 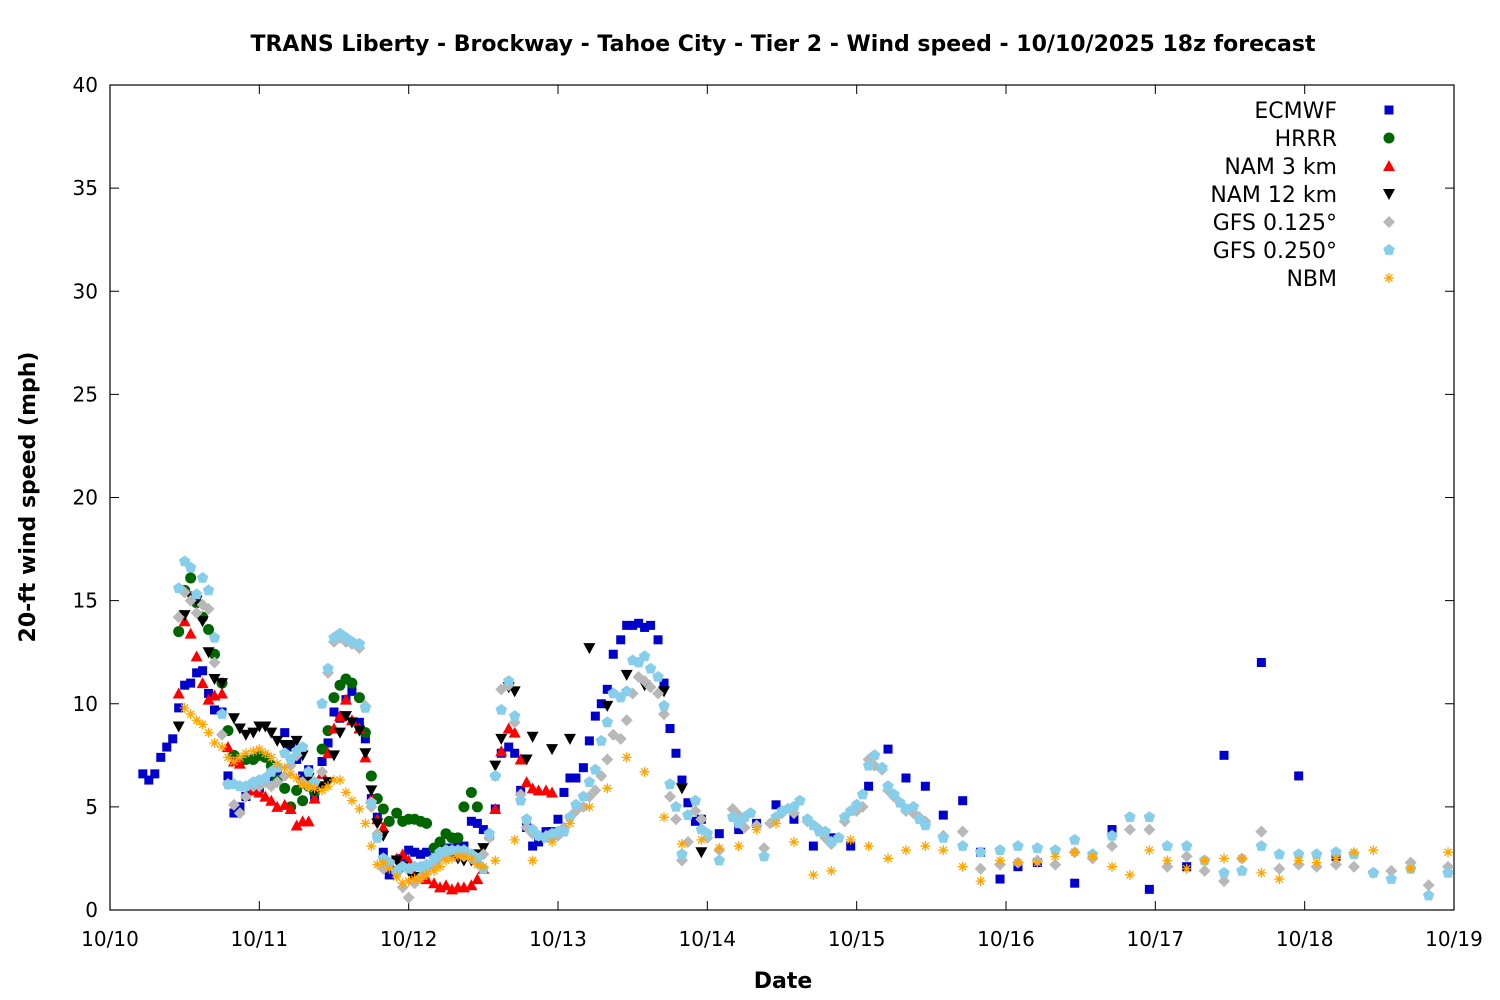 I want to click on x-tick-label: 10/16, so click(x=1006, y=939).